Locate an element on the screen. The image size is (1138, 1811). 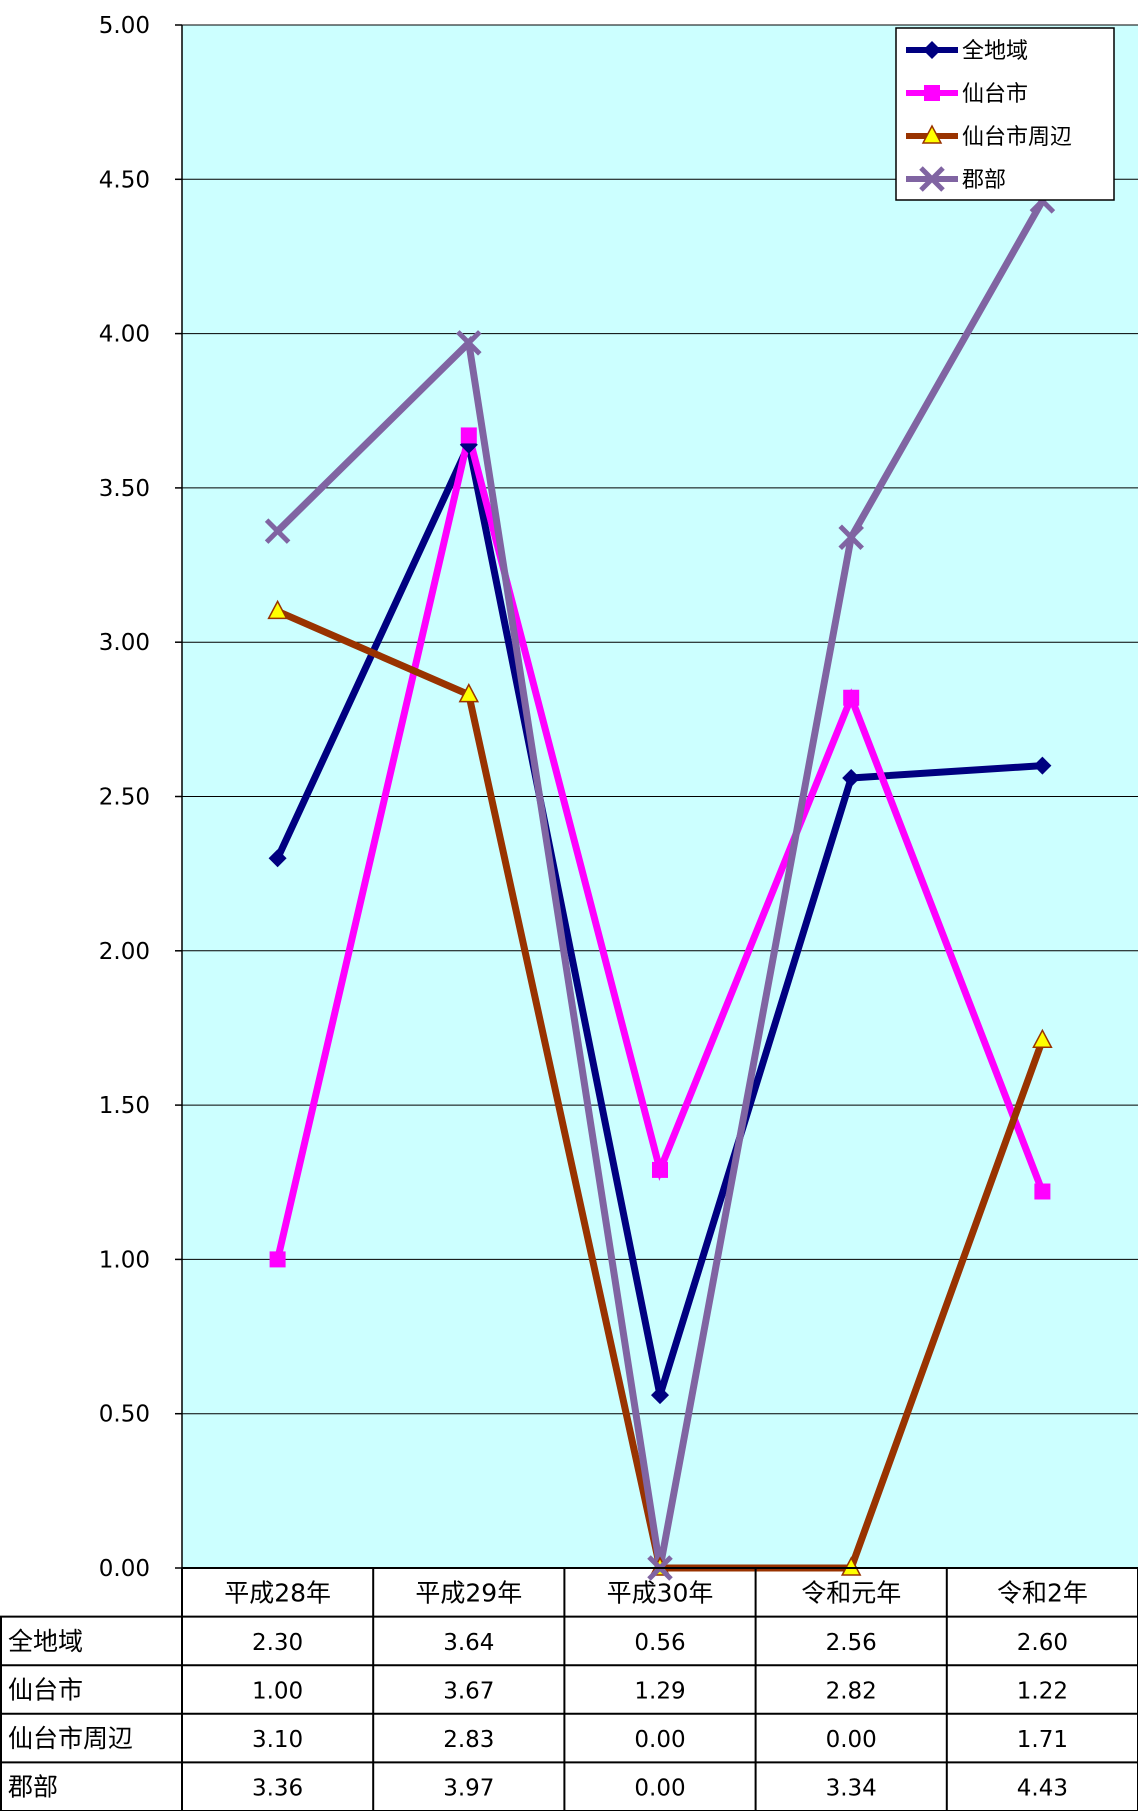
legend-item: 郡部 is located at coordinates (956, 179).